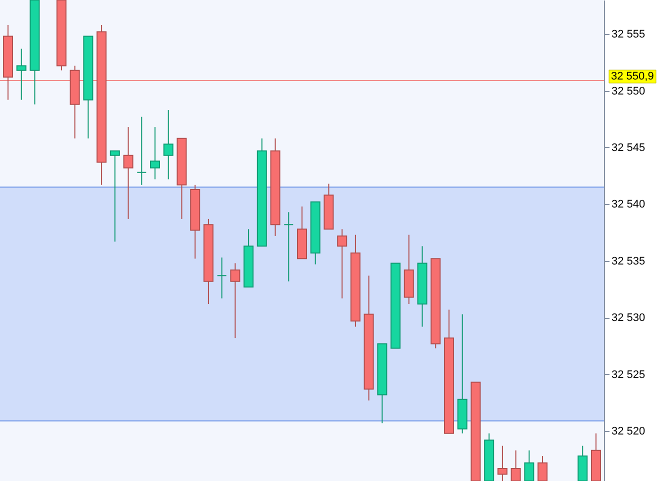 The height and width of the screenshot is (481, 657). Describe the element at coordinates (629, 374) in the screenshot. I see `y-tick-label: 32 525` at that location.